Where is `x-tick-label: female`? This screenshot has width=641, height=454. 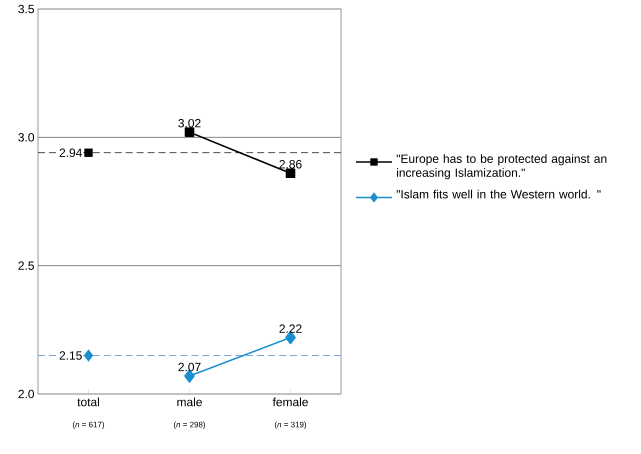 x-tick-label: female is located at coordinates (290, 402).